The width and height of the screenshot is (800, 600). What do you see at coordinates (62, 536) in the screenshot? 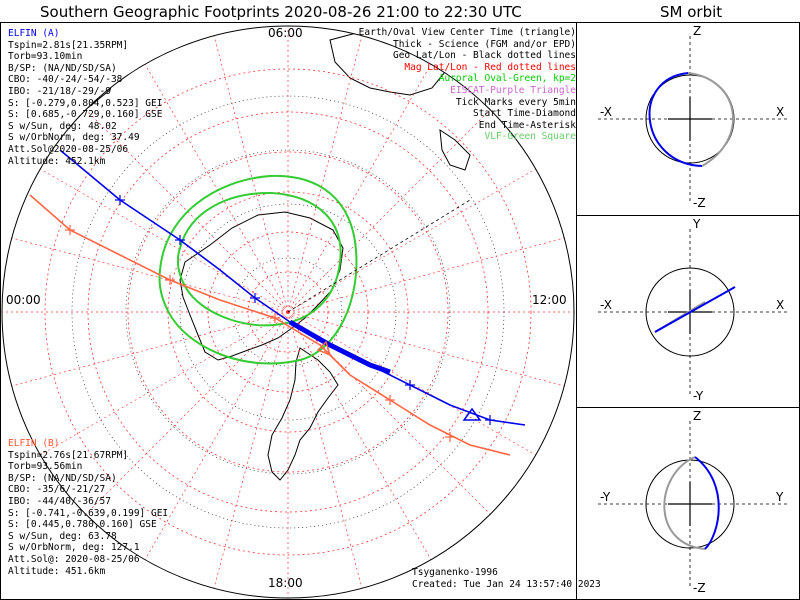
I see `elfin-b-line: S w/Sun, deg: 63.78` at bounding box center [62, 536].